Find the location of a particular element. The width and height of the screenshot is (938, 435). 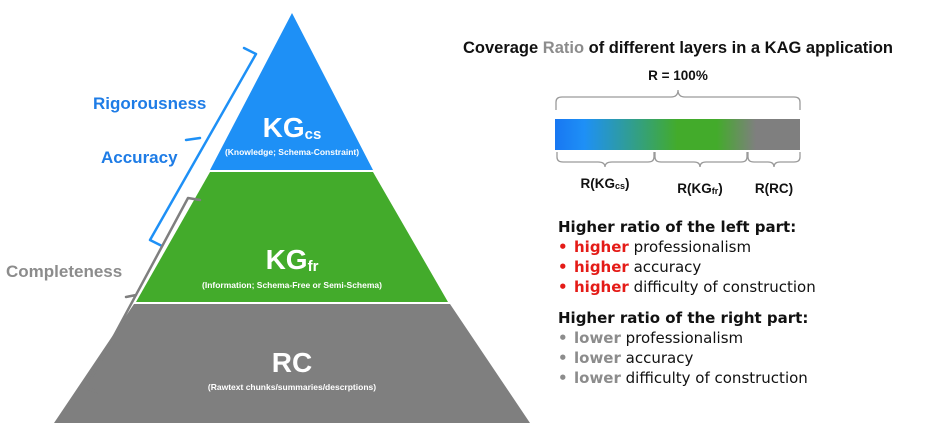

list-item: • lower professionalism is located at coordinates (743, 338).